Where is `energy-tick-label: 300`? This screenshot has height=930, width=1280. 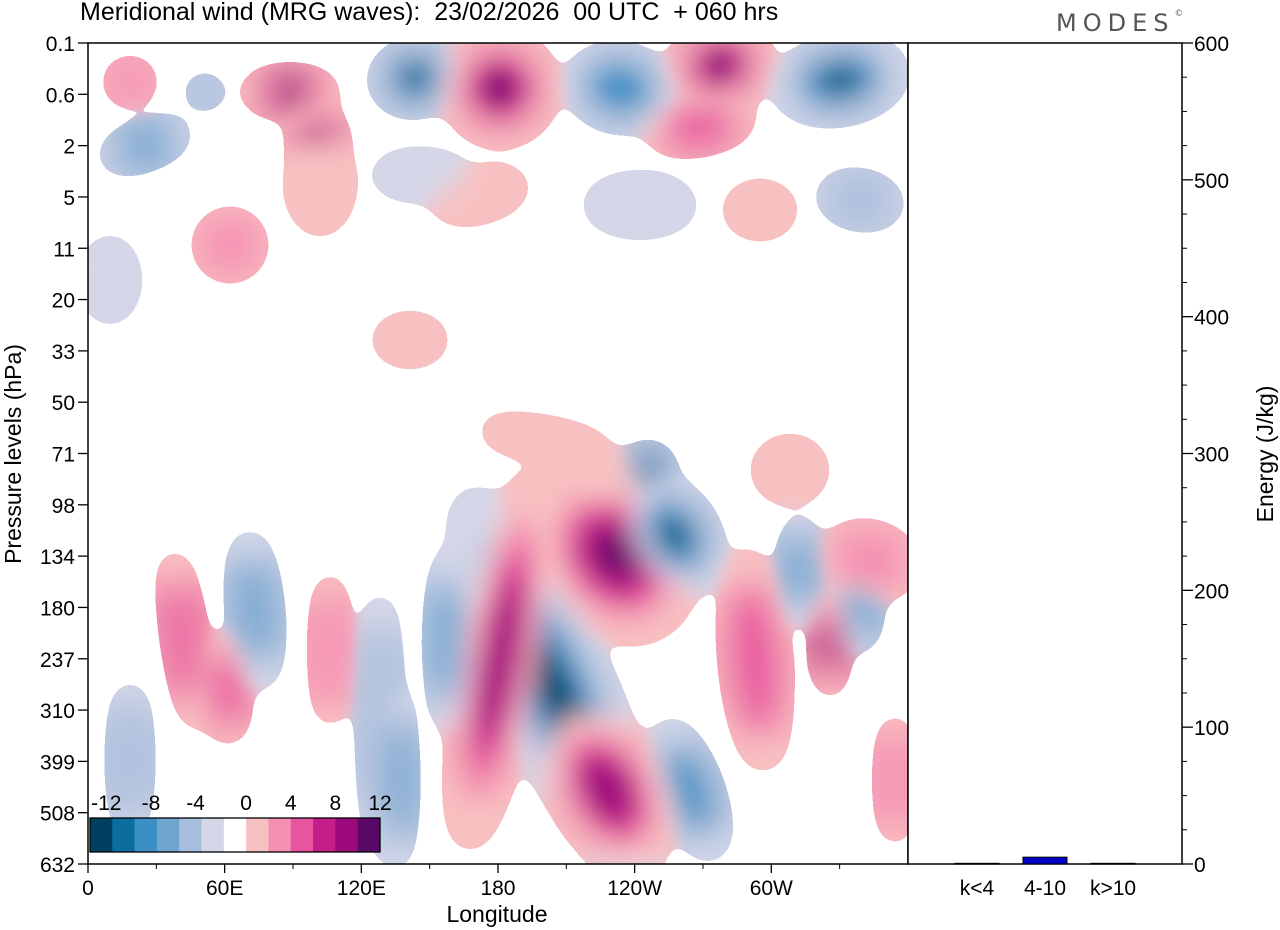
energy-tick-label: 300 is located at coordinates (1211, 455).